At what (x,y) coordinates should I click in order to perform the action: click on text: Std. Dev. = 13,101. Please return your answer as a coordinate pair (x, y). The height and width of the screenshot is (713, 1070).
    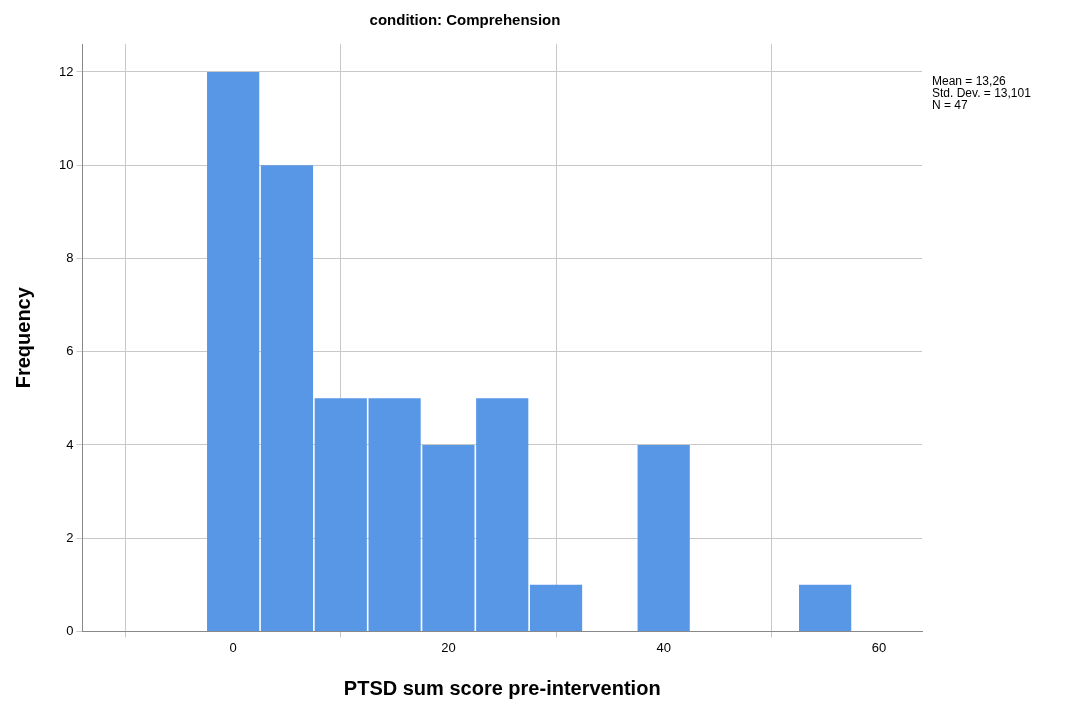
    Looking at the image, I should click on (982, 93).